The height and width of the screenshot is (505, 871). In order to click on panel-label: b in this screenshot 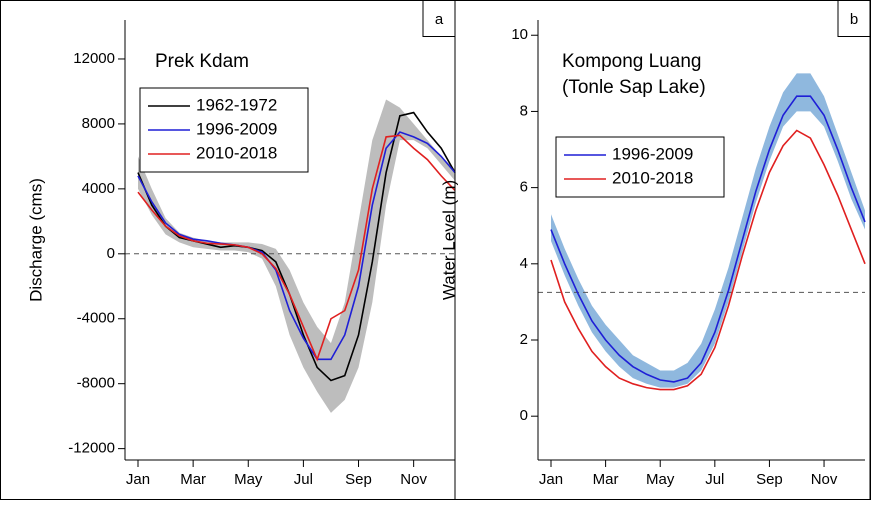, I will do `click(854, 19)`.